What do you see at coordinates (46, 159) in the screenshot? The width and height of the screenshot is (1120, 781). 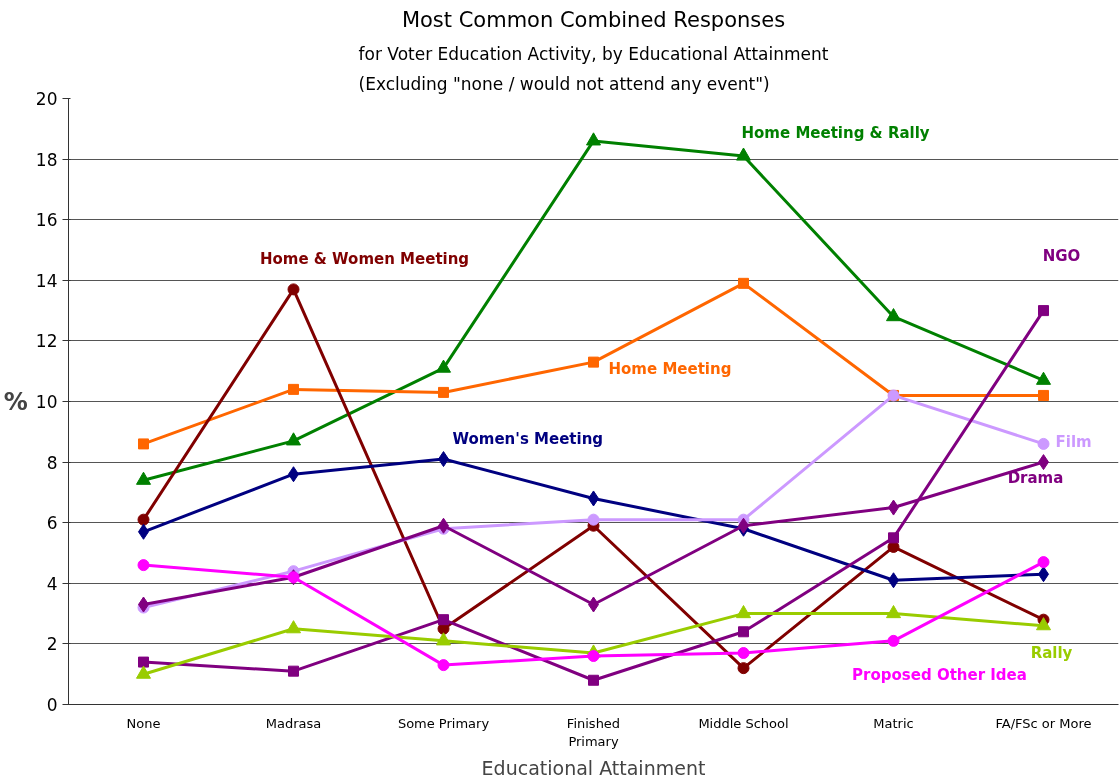 I see `y-tick-label: 18` at bounding box center [46, 159].